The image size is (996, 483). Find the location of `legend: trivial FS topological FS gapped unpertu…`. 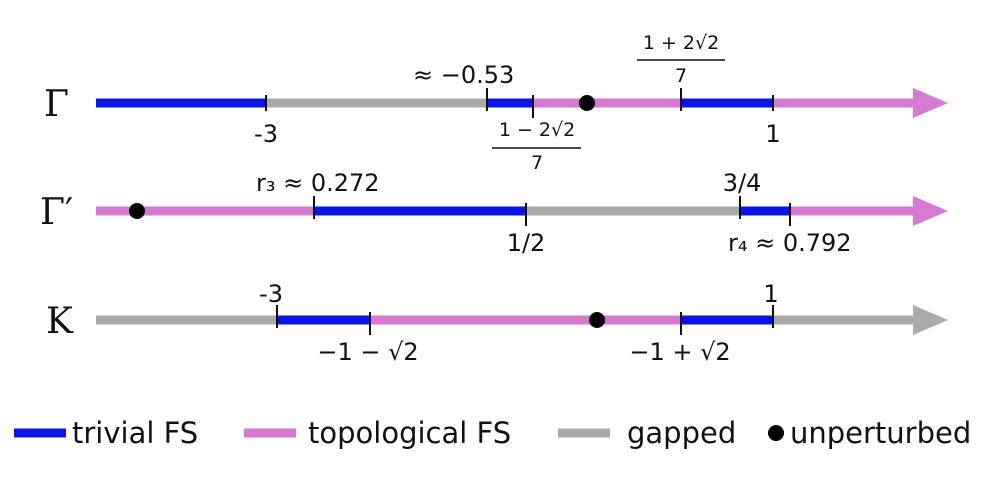

legend: trivial FS topological FS gapped unpertu… is located at coordinates (492, 433).